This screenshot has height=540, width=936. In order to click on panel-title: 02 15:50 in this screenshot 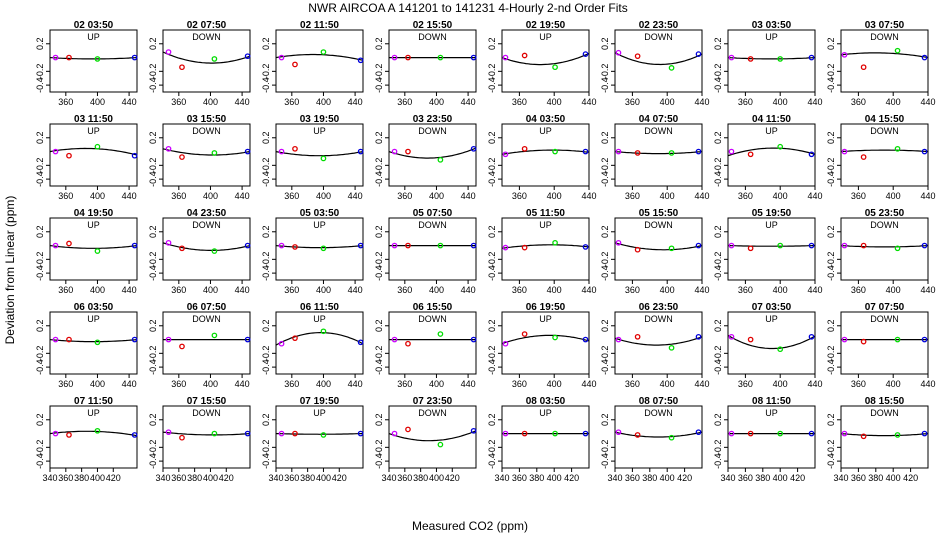, I will do `click(433, 25)`.